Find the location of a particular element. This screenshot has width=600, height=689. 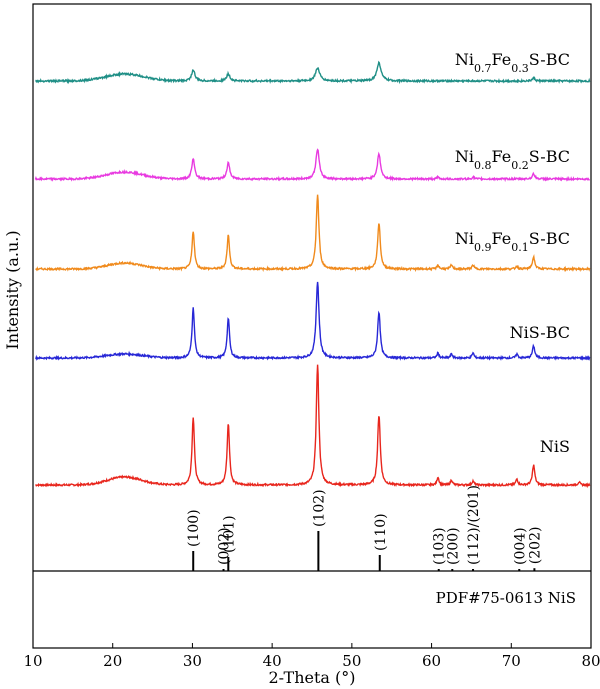

series-label-3: Ni0.8Fe0.2S-BC is located at coordinates (512, 159).